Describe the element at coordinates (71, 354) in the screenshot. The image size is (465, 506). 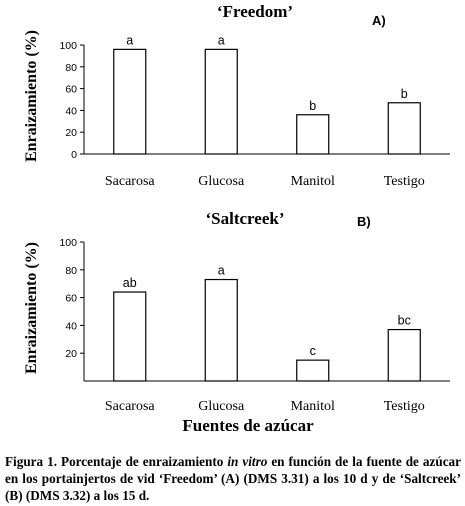
I see `chart-b-y-tick-label: 20` at that location.